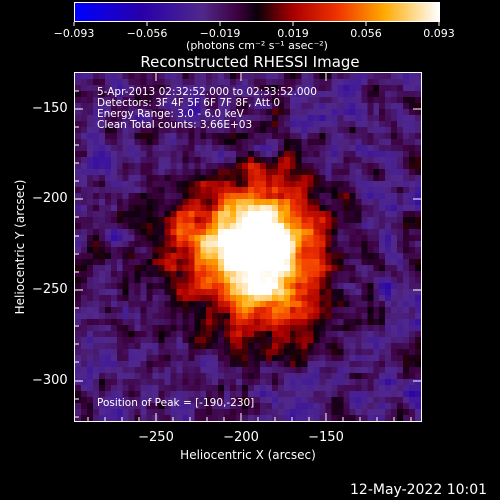 The width and height of the screenshot is (500, 500). I want to click on colorbar, so click(257, 12).